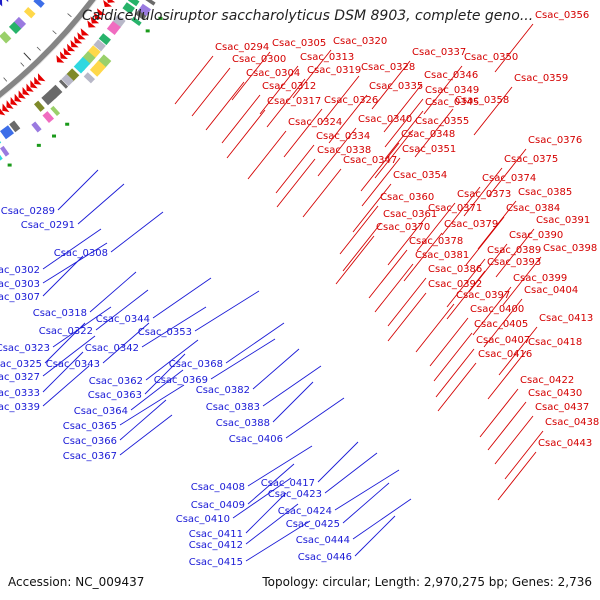 The width and height of the screenshot is (600, 600). What do you see at coordinates (25, 348) in the screenshot?
I see `reverse-gene-label: Csac_0323` at bounding box center [25, 348].